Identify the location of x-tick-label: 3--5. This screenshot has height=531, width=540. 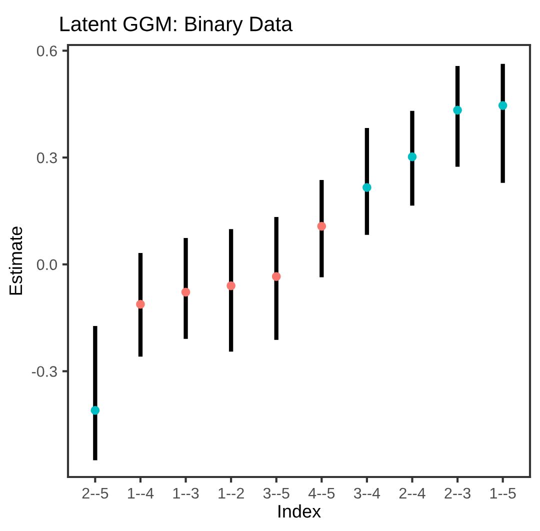
(276, 493).